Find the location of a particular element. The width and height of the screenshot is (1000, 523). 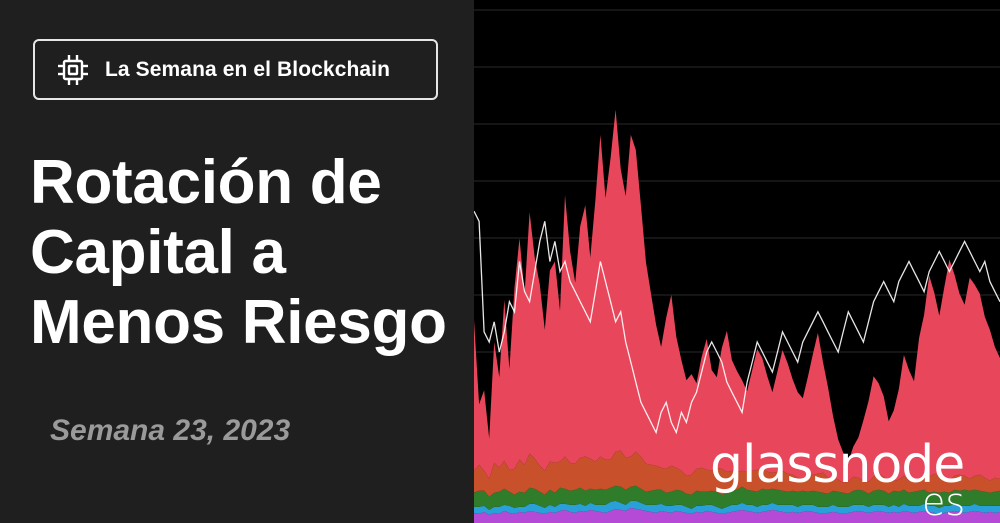

brand-sub: es is located at coordinates (944, 501).